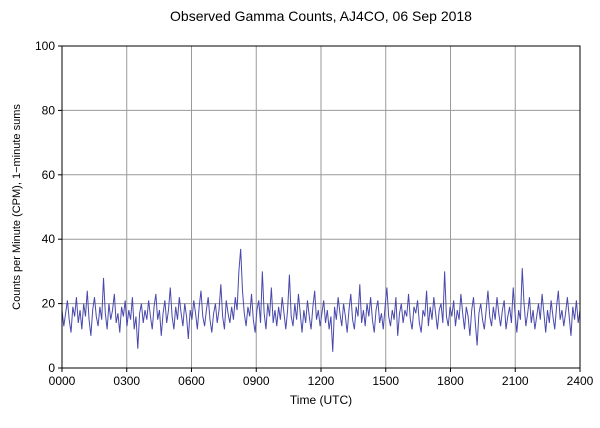 This screenshot has width=600, height=428. I want to click on x-tick-label: 1200, so click(321, 381).